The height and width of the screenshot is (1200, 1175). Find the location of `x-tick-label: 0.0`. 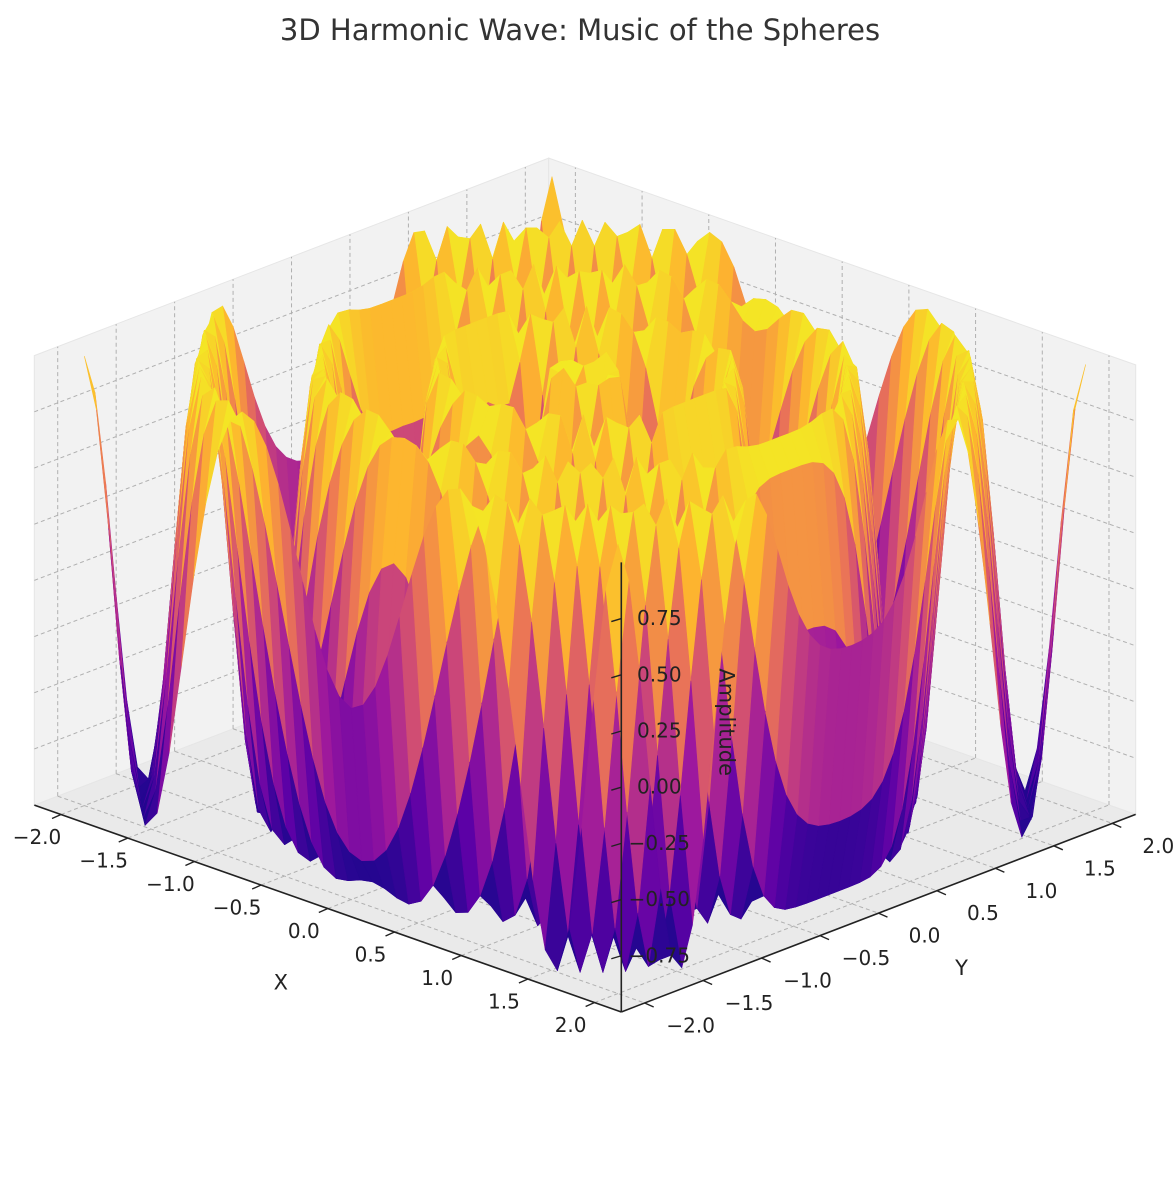

x-tick-label: 0.0 is located at coordinates (304, 931).